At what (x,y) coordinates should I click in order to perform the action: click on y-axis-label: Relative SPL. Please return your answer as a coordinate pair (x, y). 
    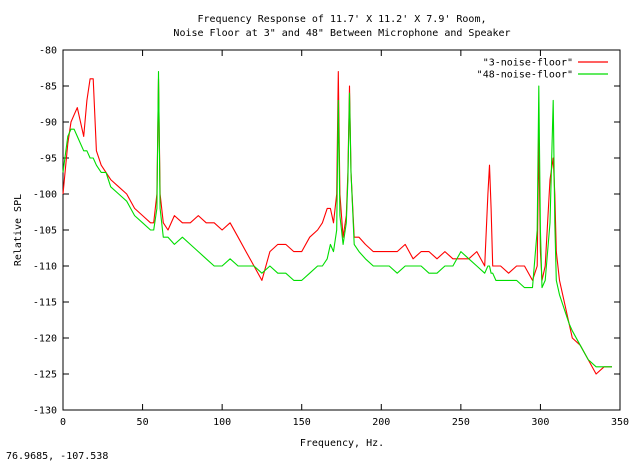
    Looking at the image, I should click on (18, 230).